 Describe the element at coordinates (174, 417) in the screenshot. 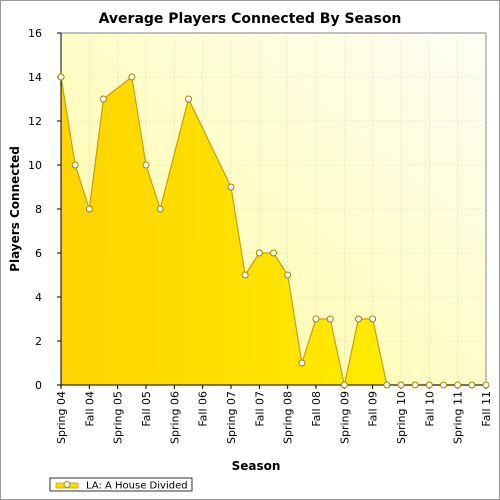

I see `x-tick-label: Spring 06` at that location.